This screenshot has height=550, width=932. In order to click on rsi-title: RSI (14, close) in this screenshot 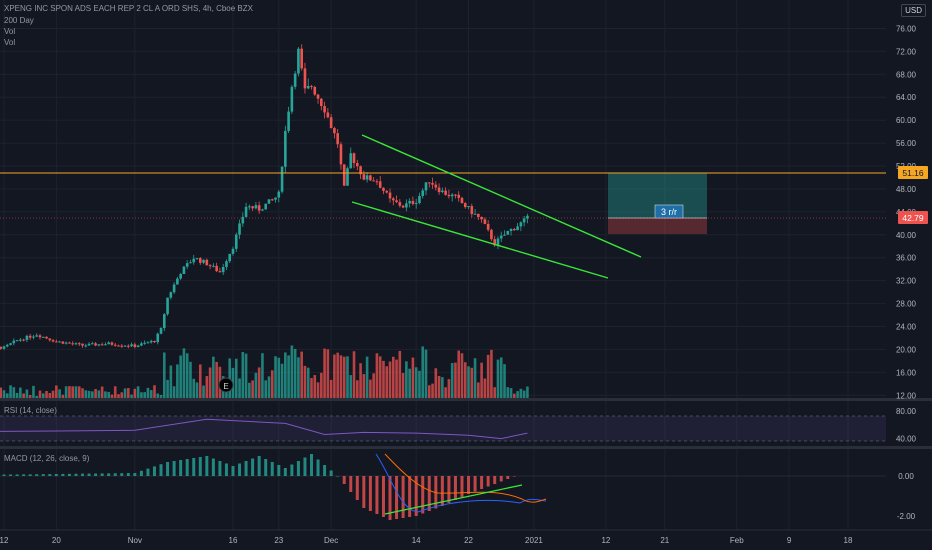, I will do `click(30, 410)`.